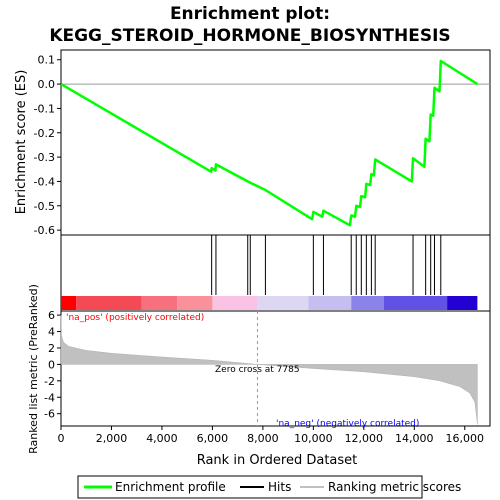 Image resolution: width=500 pixels, height=500 pixels. I want to click on x-tick-label: 14,000, so click(414, 438).